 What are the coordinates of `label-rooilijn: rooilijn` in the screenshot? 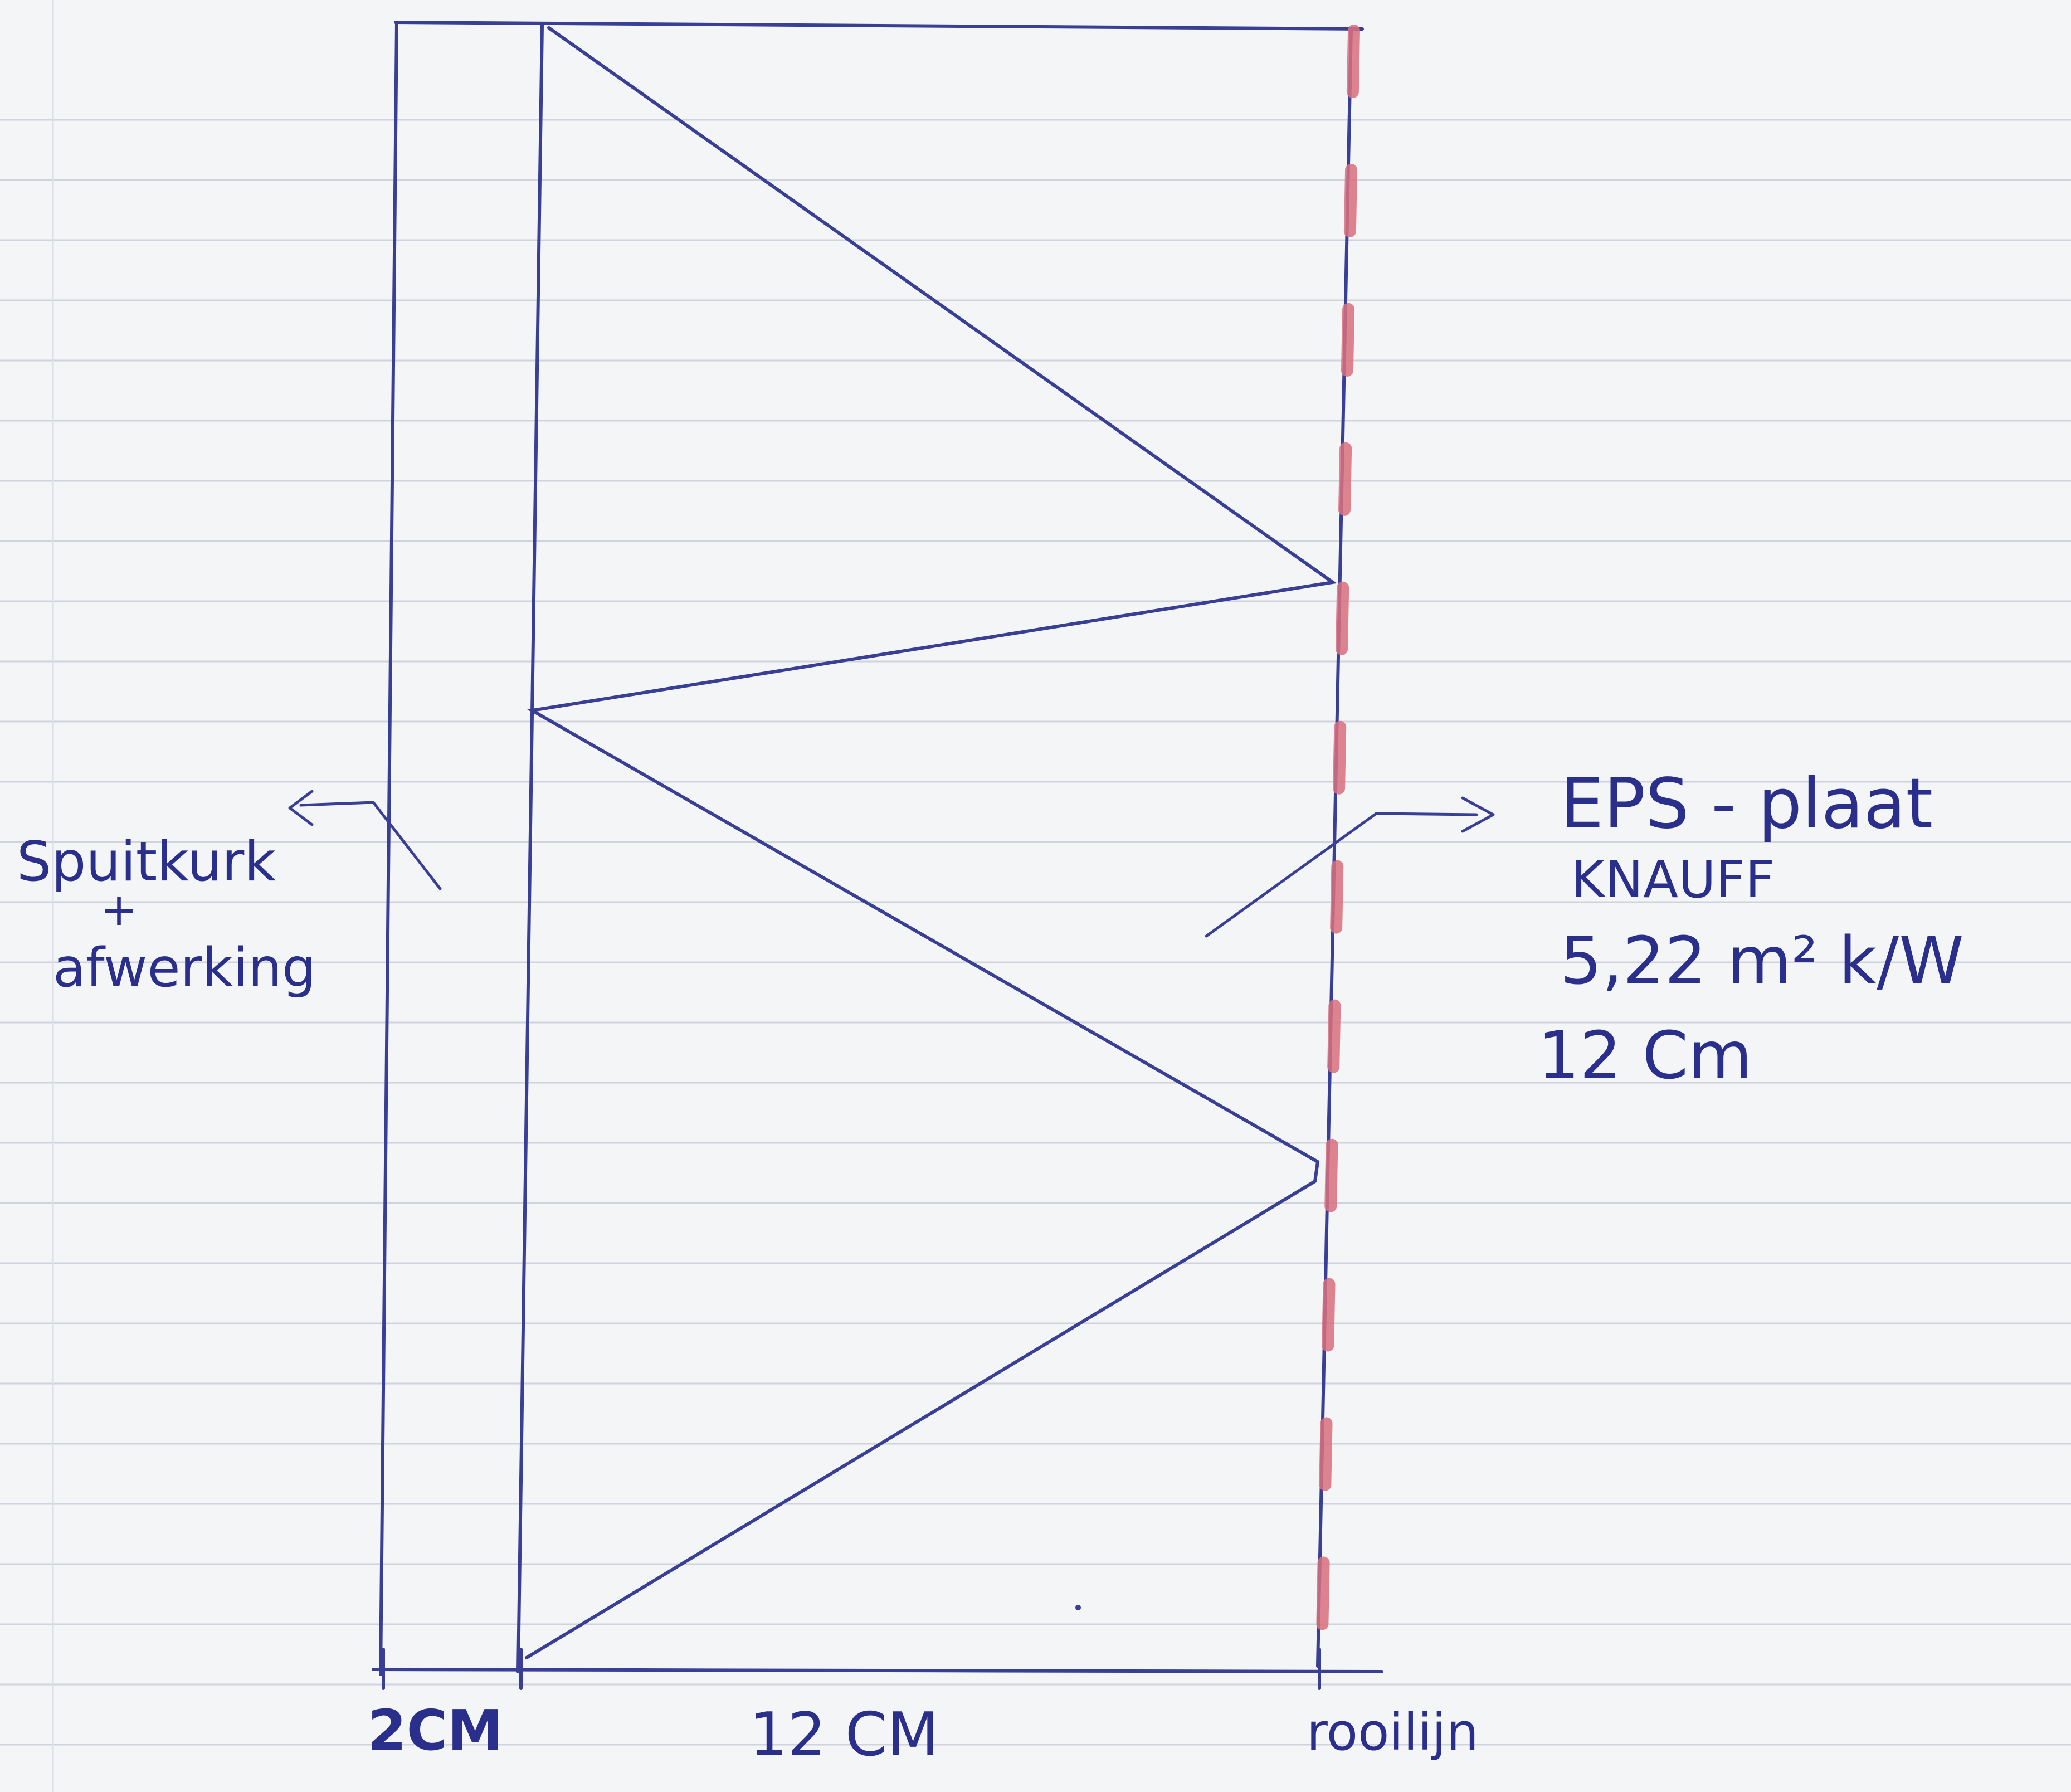 It's located at (1393, 1732).